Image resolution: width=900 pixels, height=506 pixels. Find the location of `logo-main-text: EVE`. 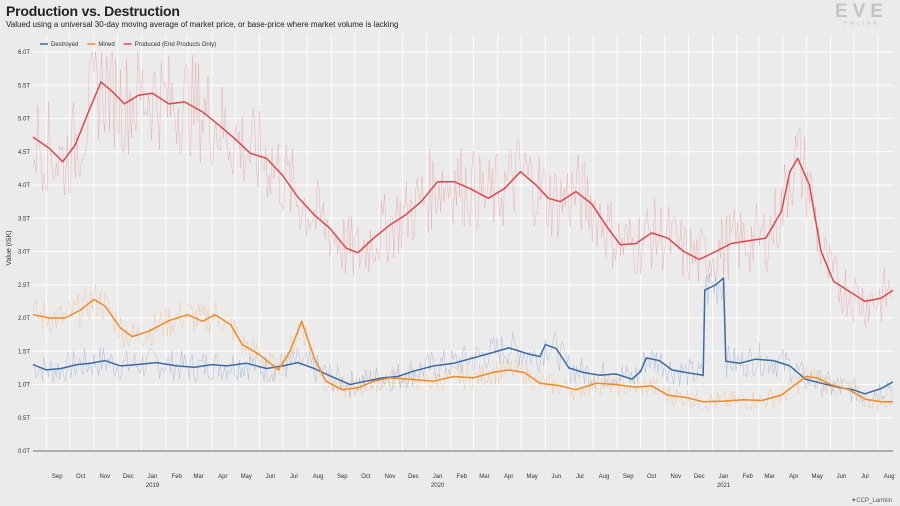

logo-main-text: EVE is located at coordinates (861, 11).